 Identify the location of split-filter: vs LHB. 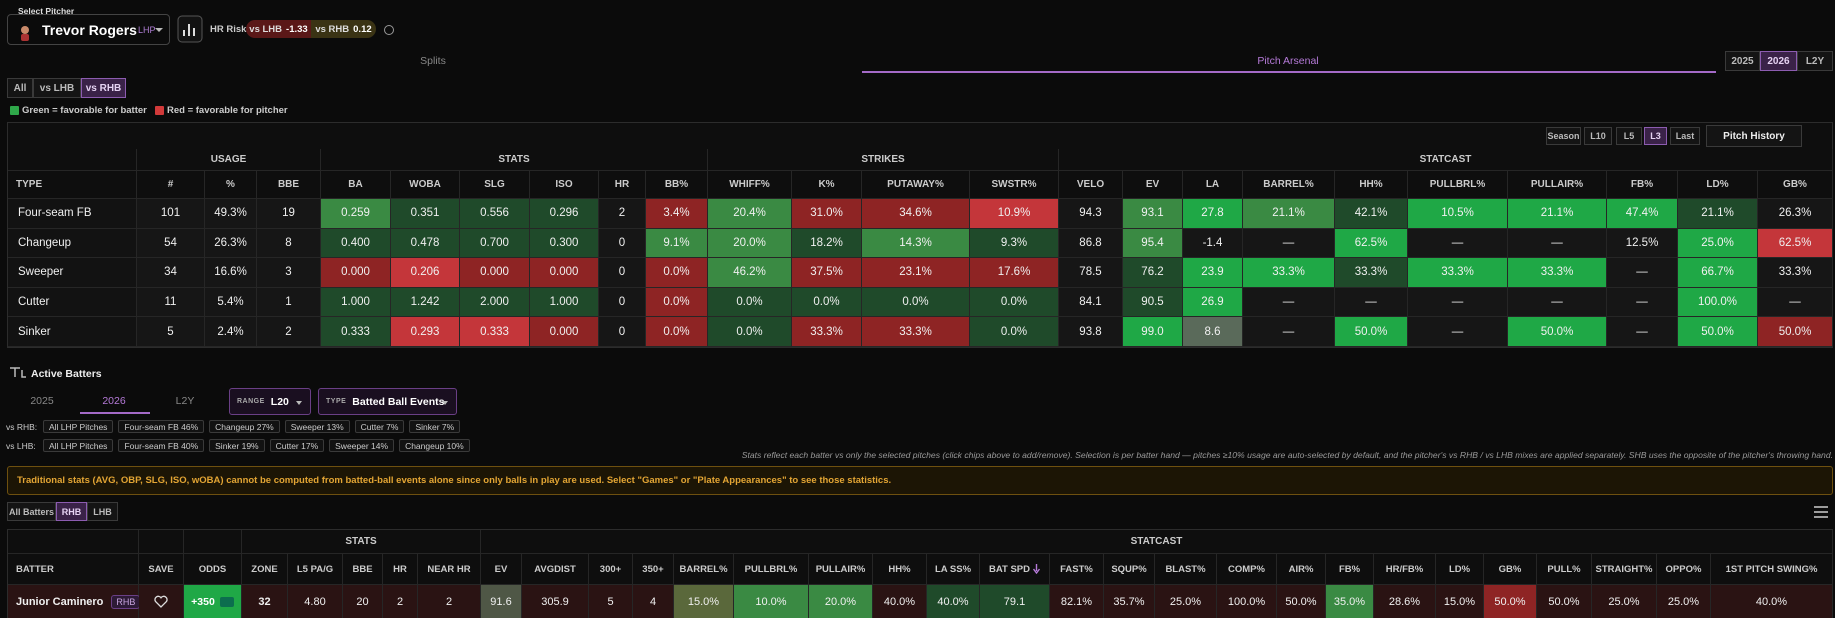
(57, 88).